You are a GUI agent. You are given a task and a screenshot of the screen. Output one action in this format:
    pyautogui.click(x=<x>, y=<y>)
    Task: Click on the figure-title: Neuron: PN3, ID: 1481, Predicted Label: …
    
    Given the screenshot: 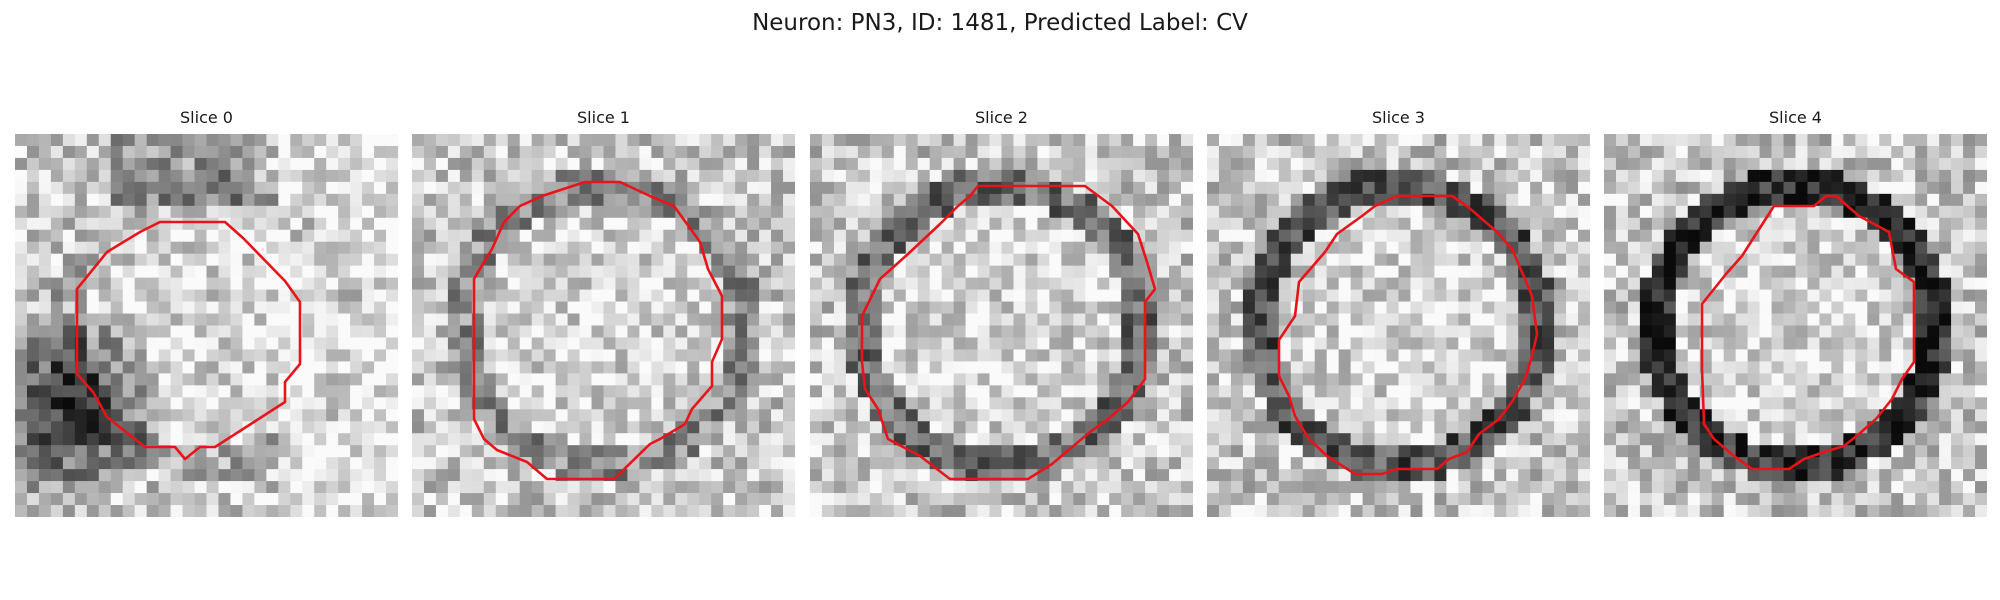 What is the action you would take?
    pyautogui.click(x=1000, y=23)
    